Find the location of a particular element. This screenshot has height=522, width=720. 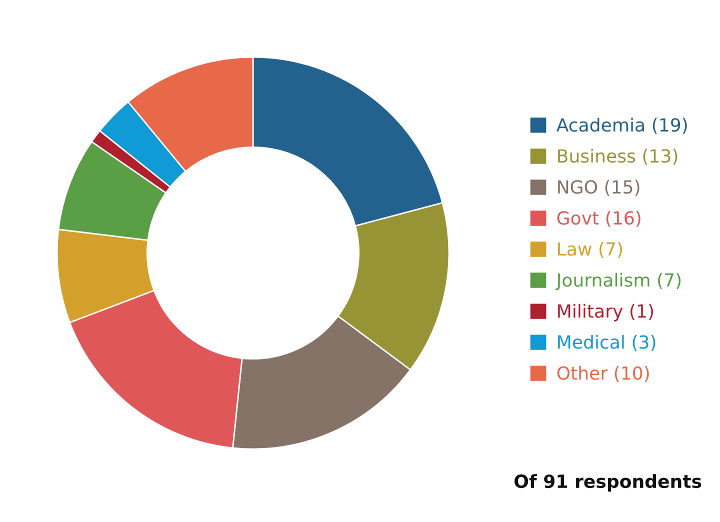

text: Of 91 respondents is located at coordinates (608, 483).